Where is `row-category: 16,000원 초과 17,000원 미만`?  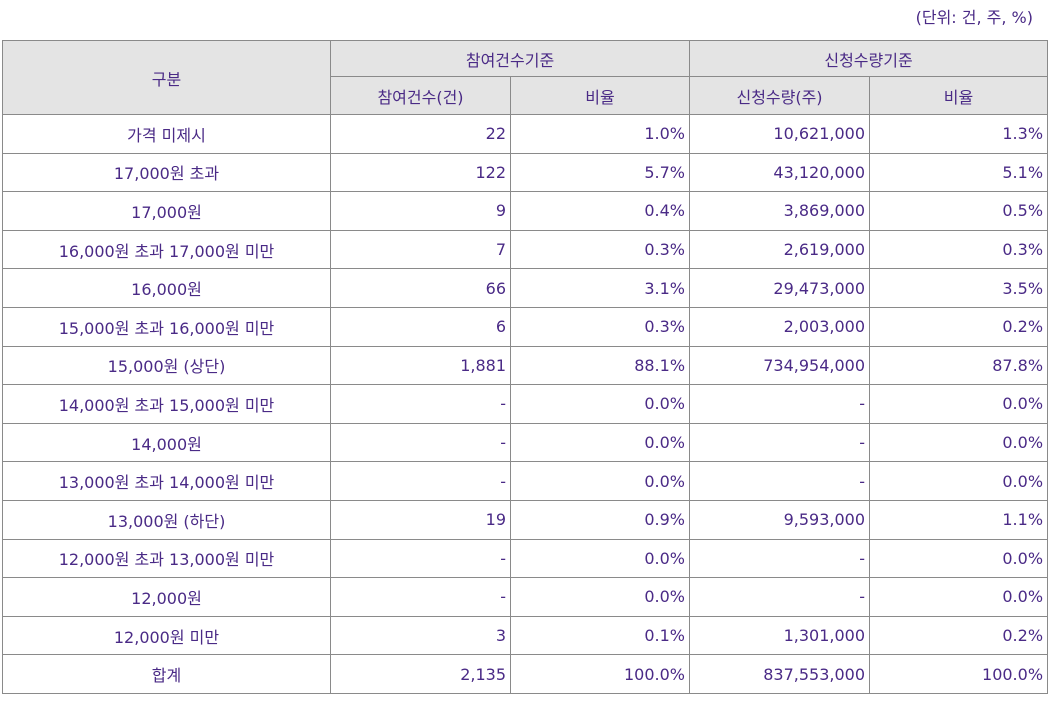
row-category: 16,000원 초과 17,000원 미만 is located at coordinates (166, 249).